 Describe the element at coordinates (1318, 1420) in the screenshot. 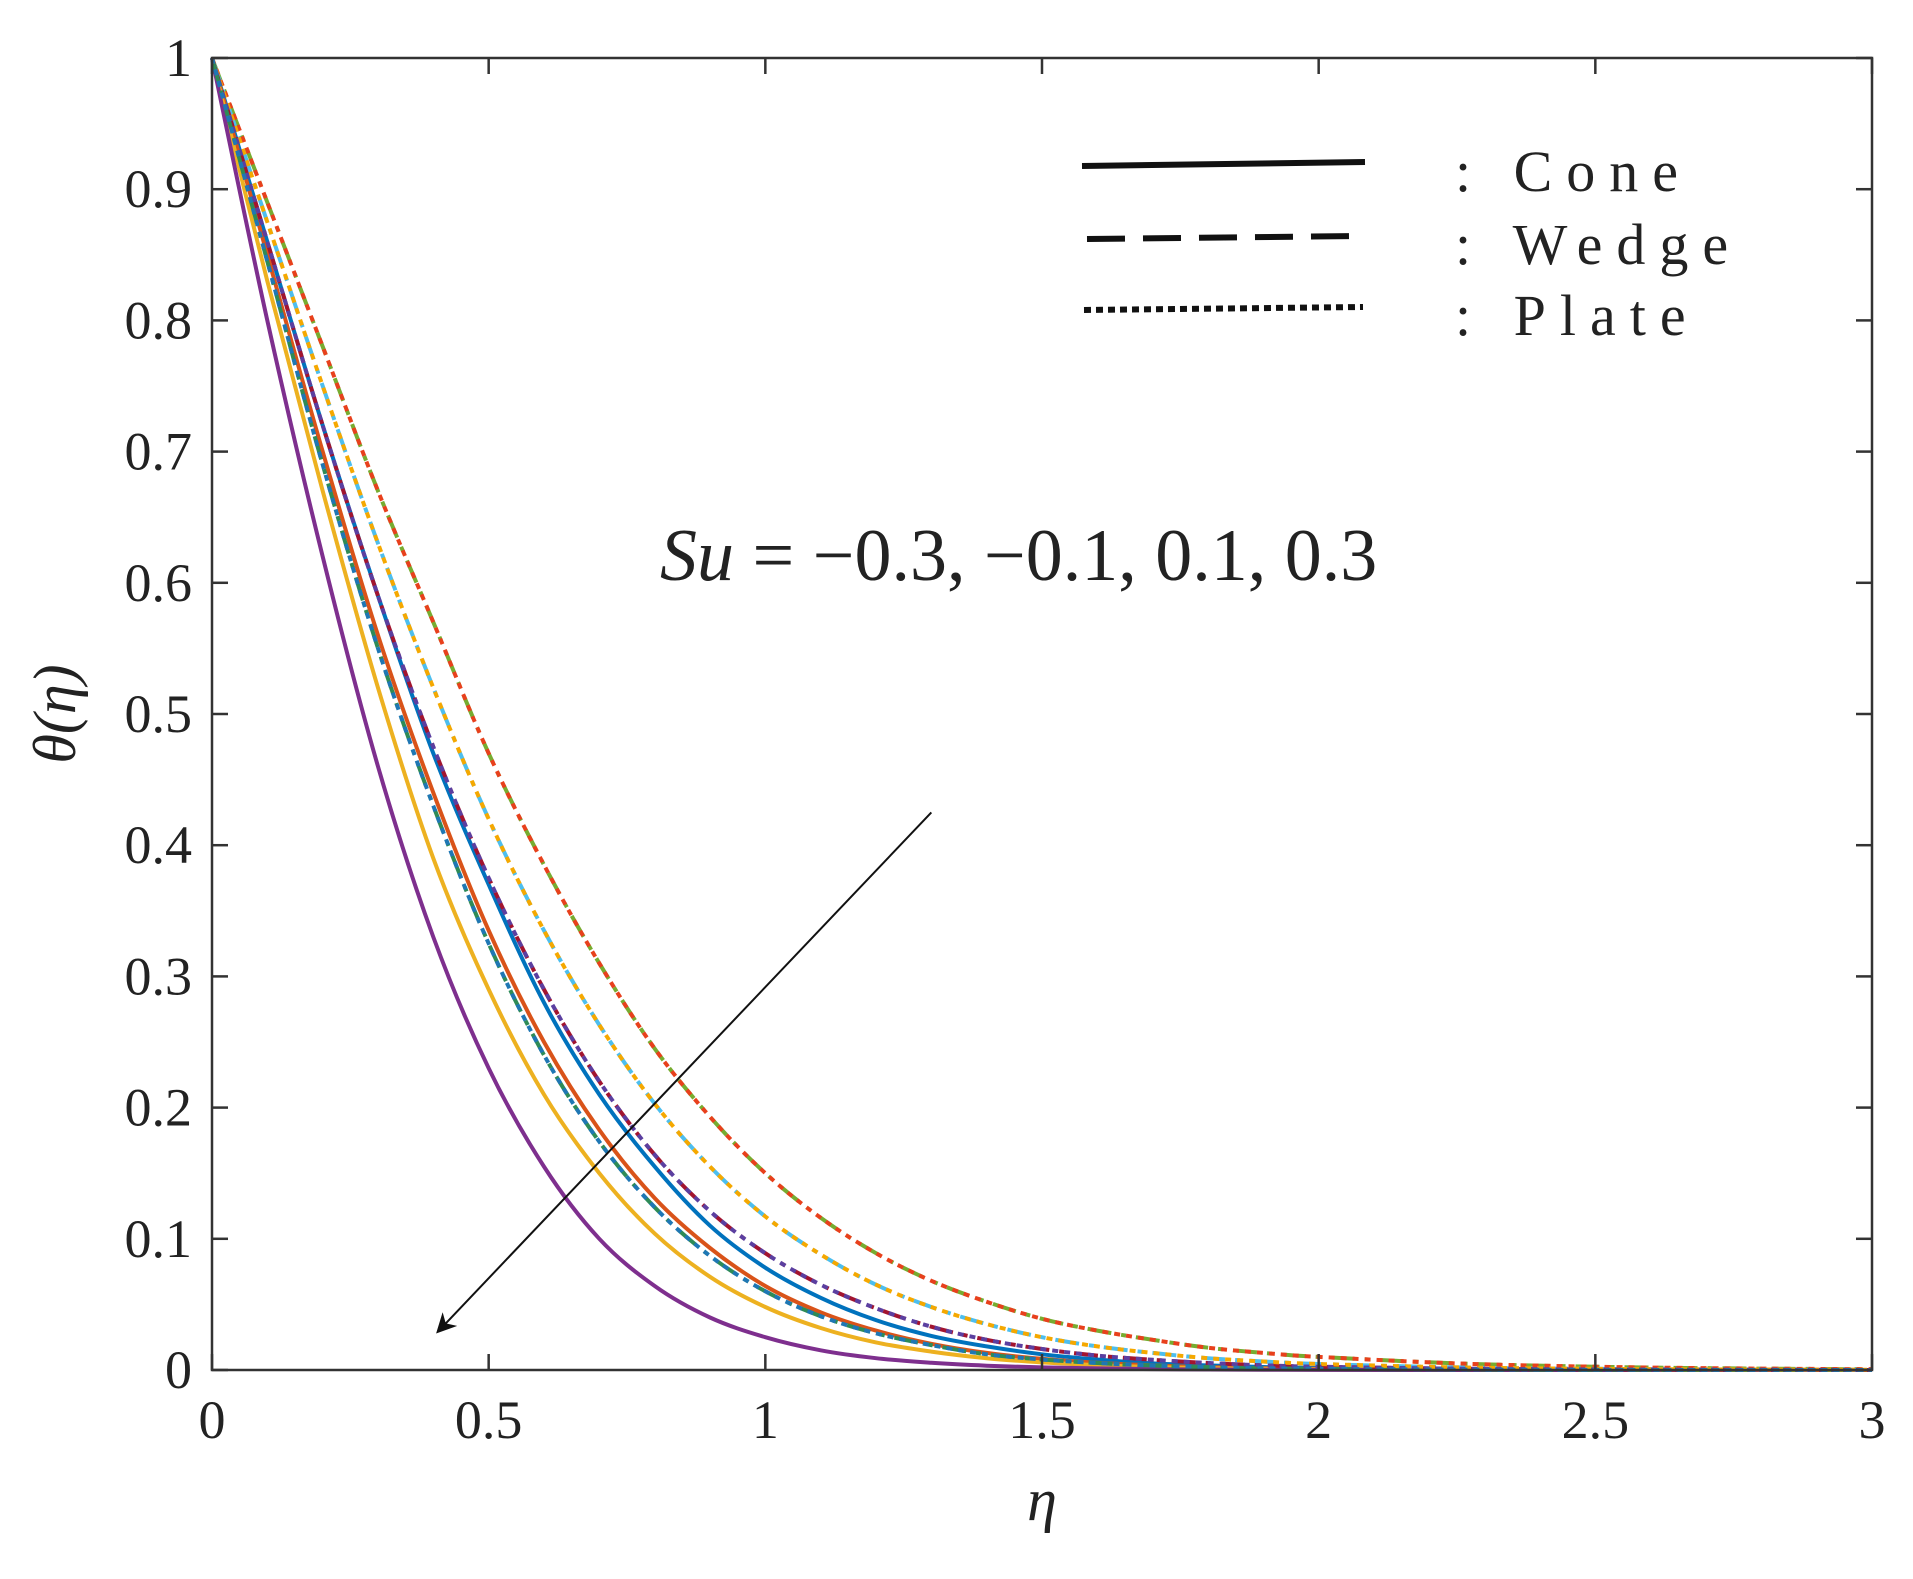

I see `x-tick-label: 2` at that location.